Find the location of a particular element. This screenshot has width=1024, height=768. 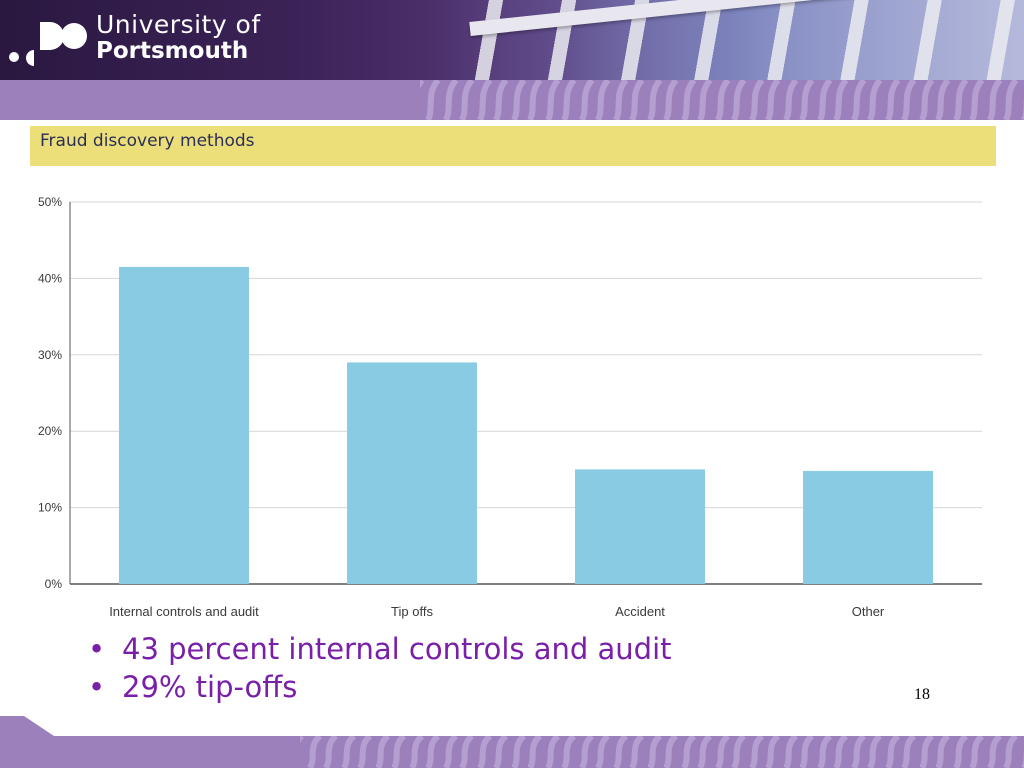

bullet-text: 29% tip-offs is located at coordinates (210, 687).